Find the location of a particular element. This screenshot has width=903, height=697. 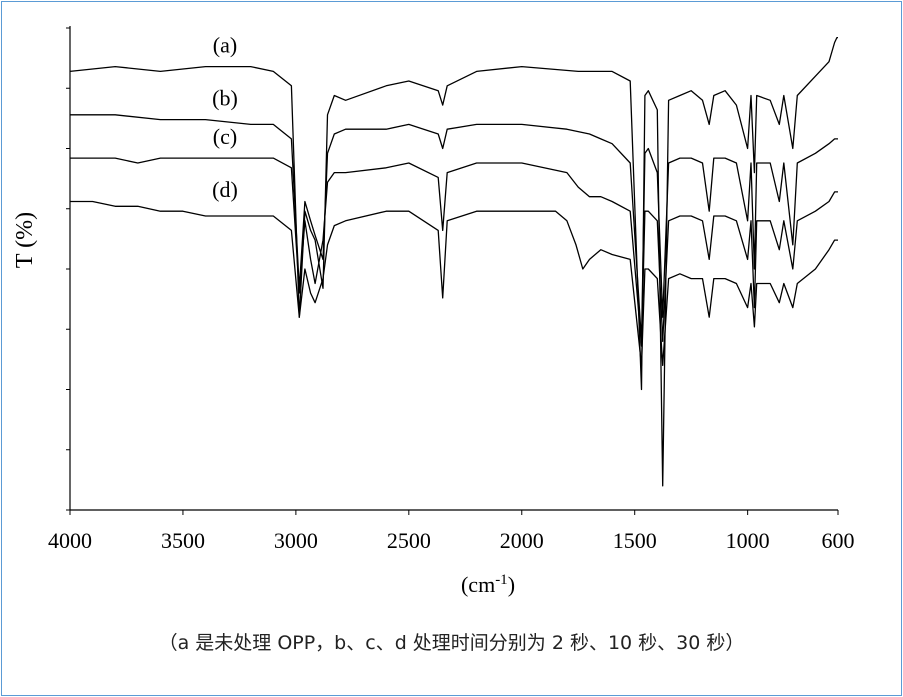

x-tick-label: 3500 is located at coordinates (183, 540).